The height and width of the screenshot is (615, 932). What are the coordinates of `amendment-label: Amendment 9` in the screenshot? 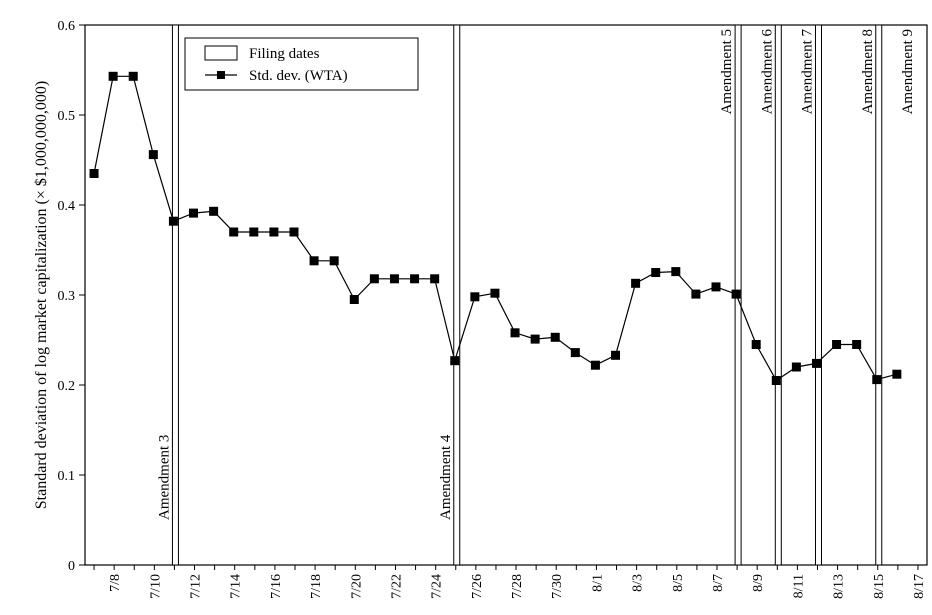 It's located at (908, 71).